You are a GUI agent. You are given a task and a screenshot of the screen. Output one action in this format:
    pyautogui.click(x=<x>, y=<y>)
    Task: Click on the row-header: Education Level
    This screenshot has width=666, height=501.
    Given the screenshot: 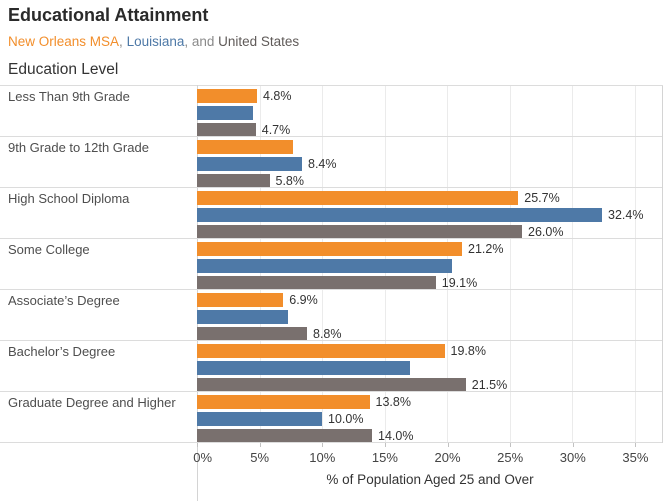 What is the action you would take?
    pyautogui.click(x=63, y=69)
    